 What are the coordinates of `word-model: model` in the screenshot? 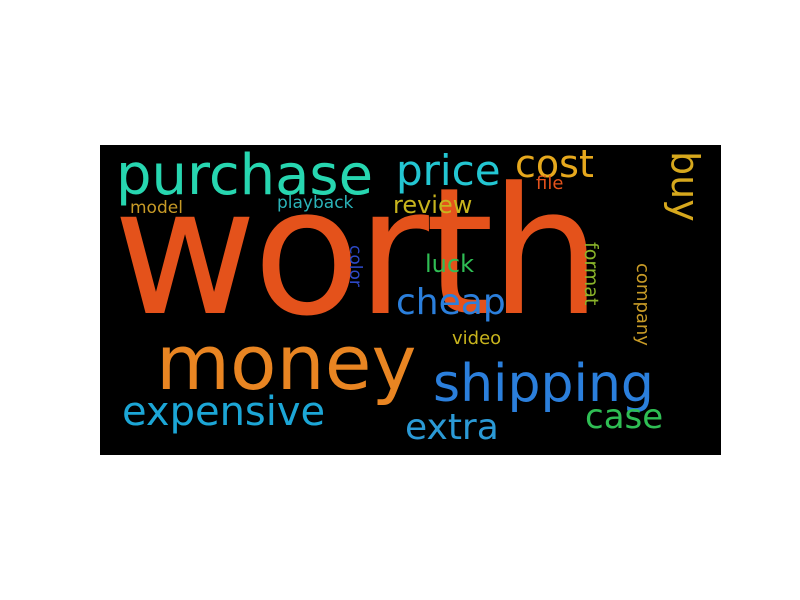 It's located at (156, 208).